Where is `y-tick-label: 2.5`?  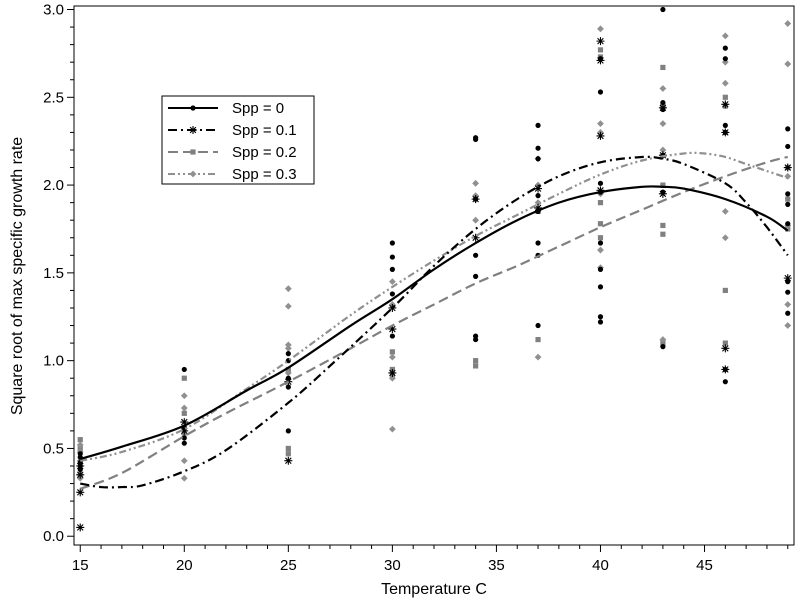
y-tick-label: 2.5 is located at coordinates (53, 97).